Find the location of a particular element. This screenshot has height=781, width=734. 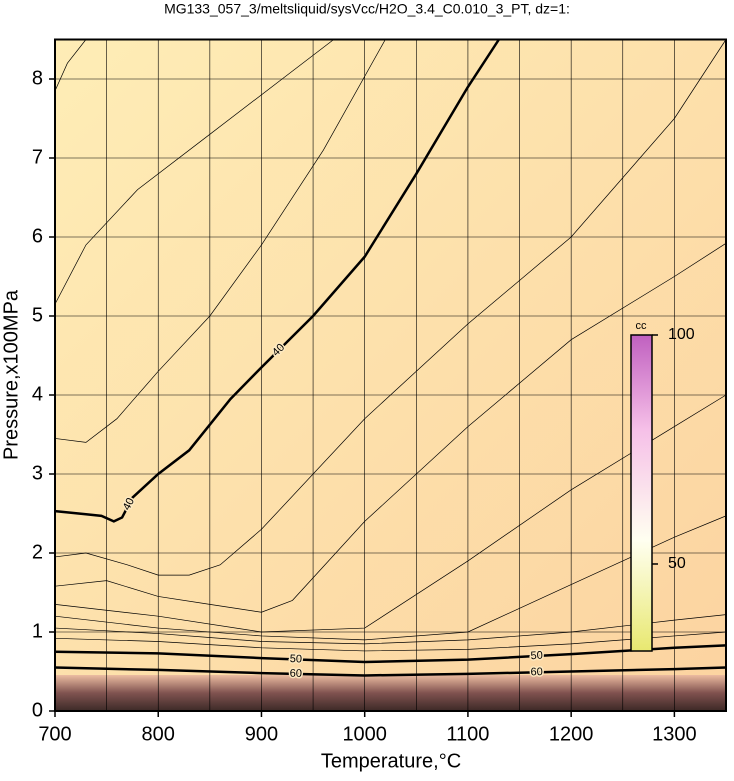

y-tick-label: 0 is located at coordinates (37, 710).